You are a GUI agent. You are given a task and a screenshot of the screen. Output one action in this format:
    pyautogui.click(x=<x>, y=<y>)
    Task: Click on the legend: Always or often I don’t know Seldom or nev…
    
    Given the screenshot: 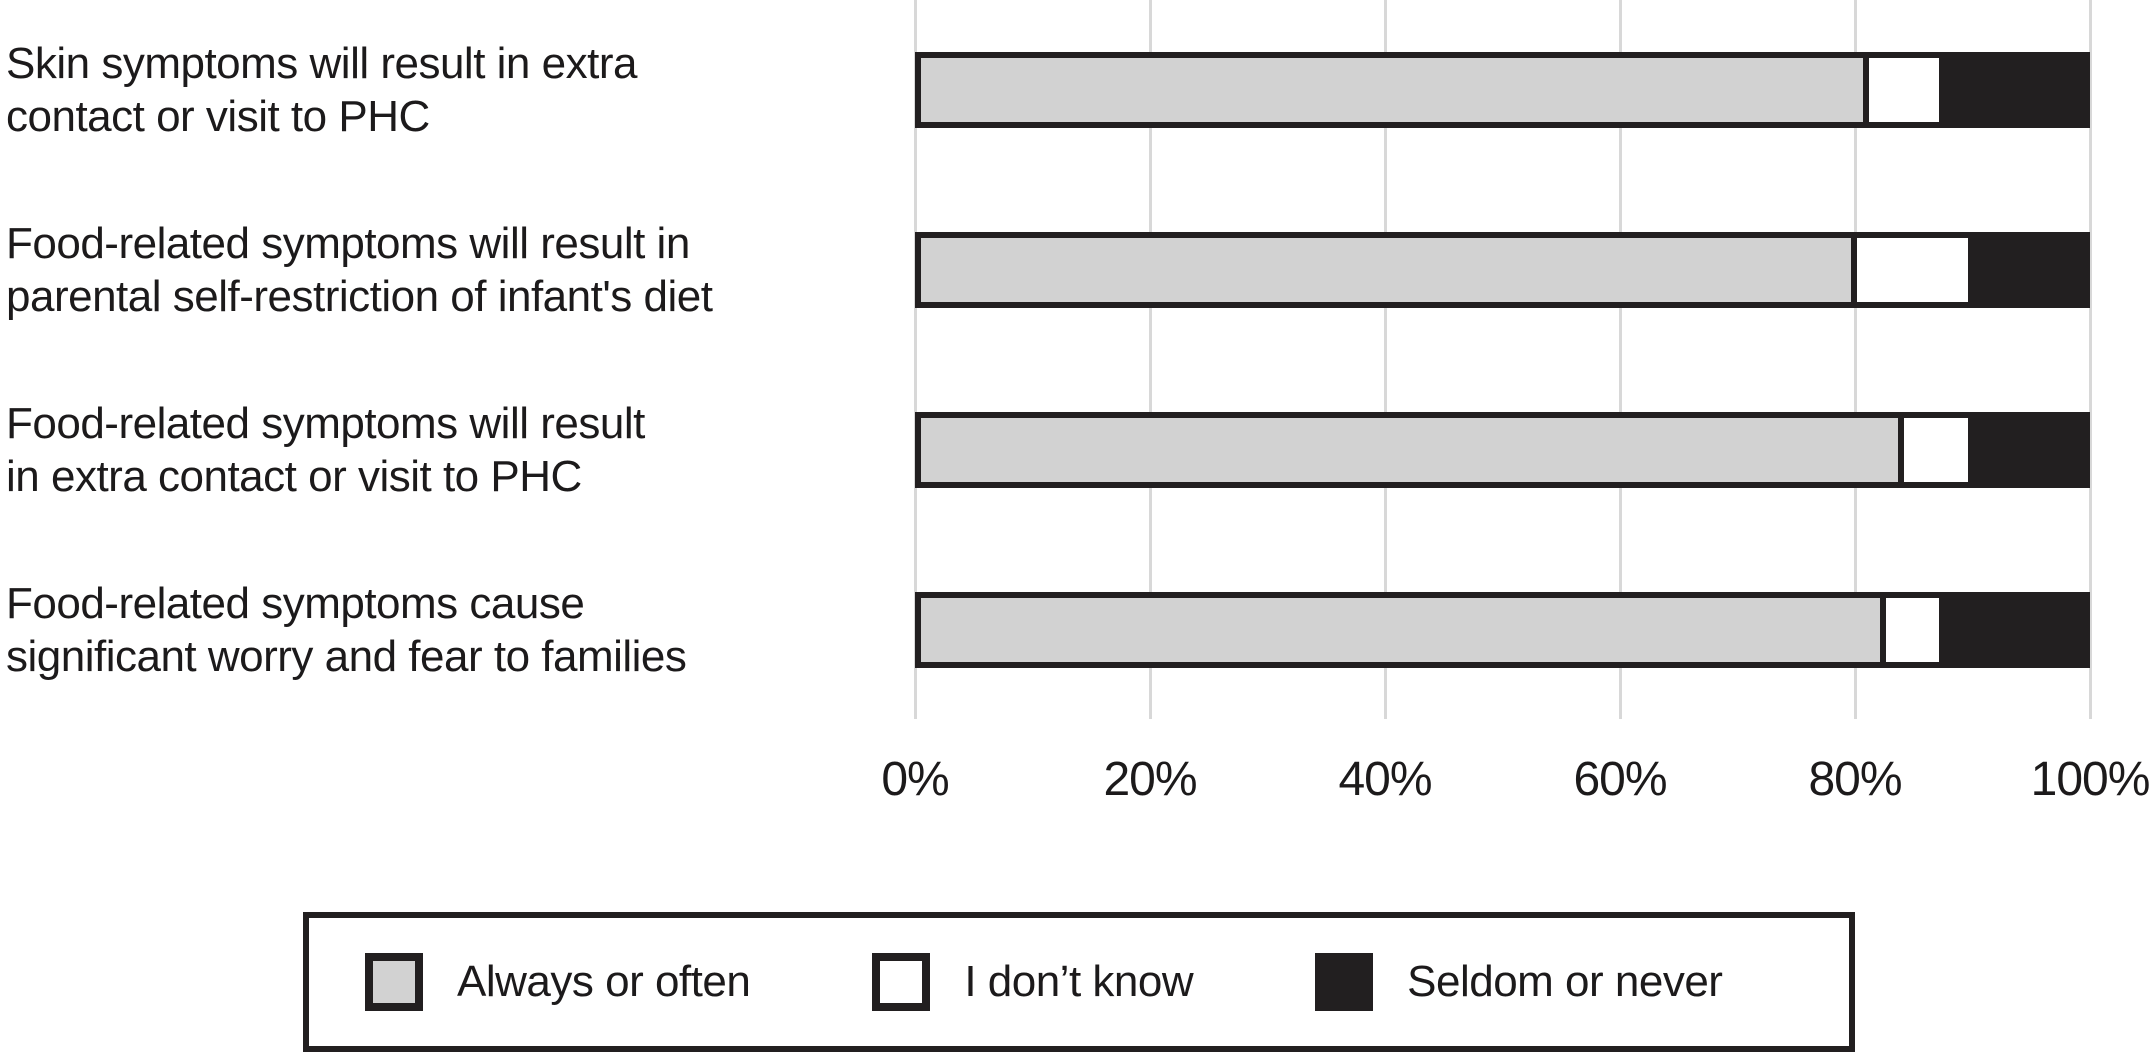 What is the action you would take?
    pyautogui.click(x=1079, y=982)
    